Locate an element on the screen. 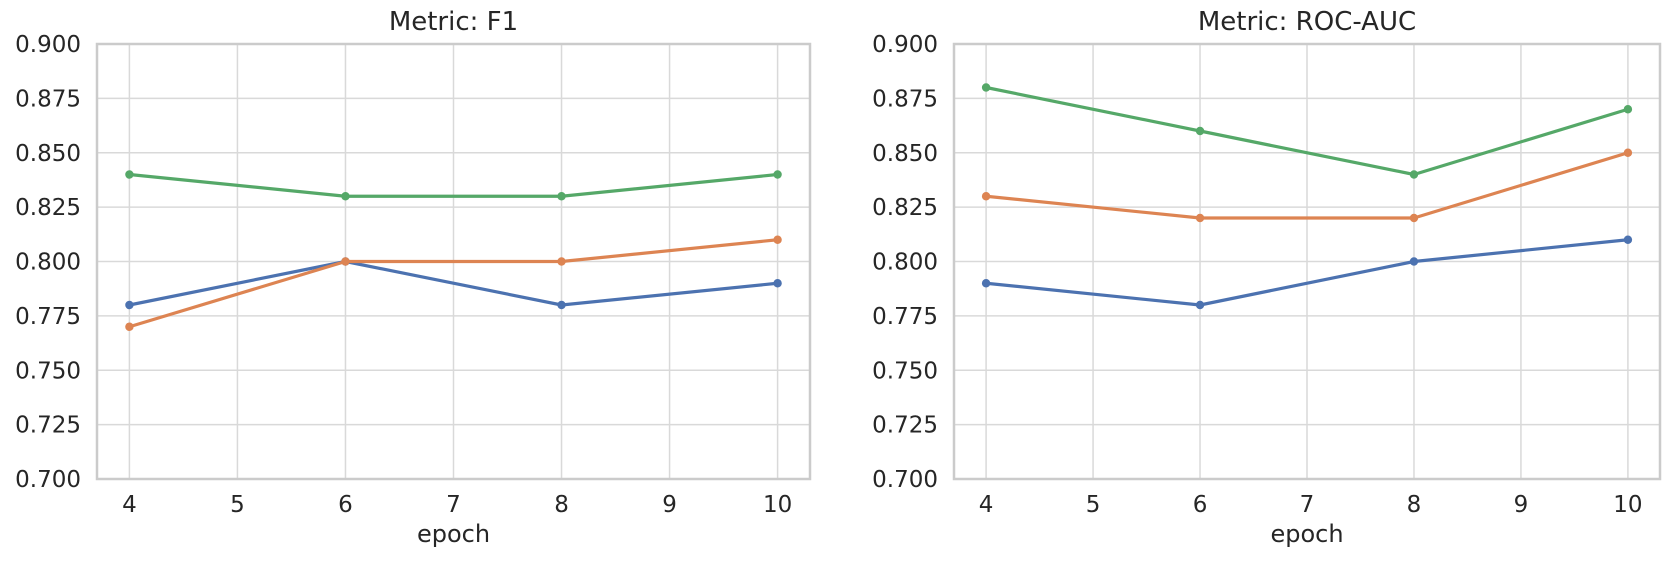 This screenshot has height=565, width=1673. x-axis-label-f1: epoch is located at coordinates (453, 534).